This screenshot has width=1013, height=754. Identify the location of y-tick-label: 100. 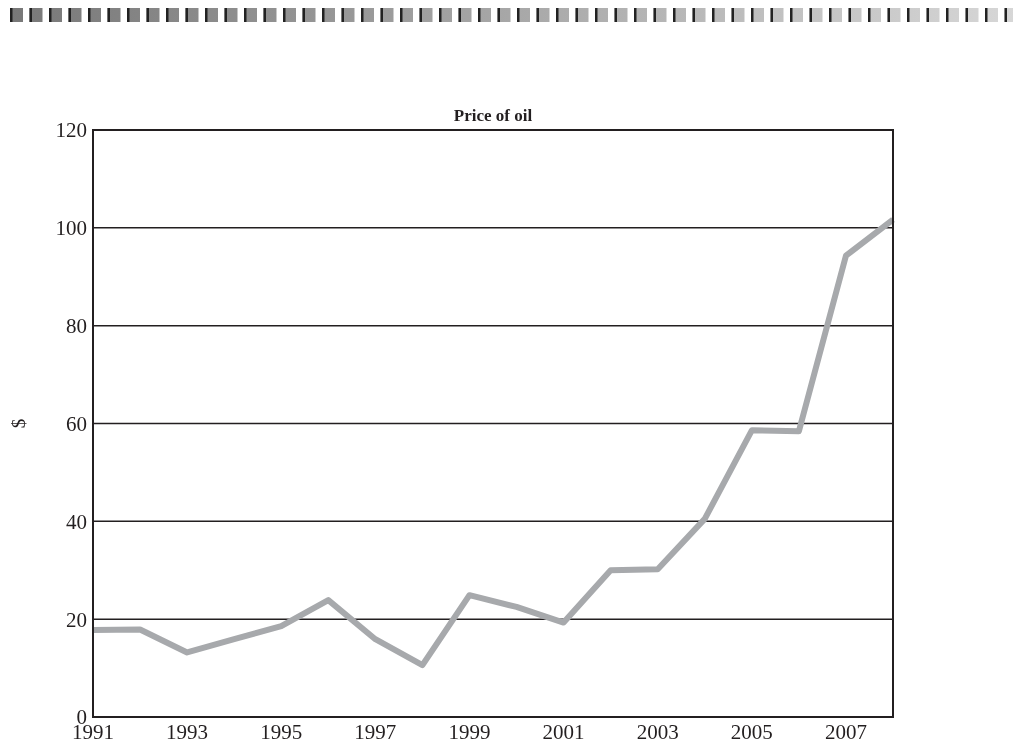
(71, 228).